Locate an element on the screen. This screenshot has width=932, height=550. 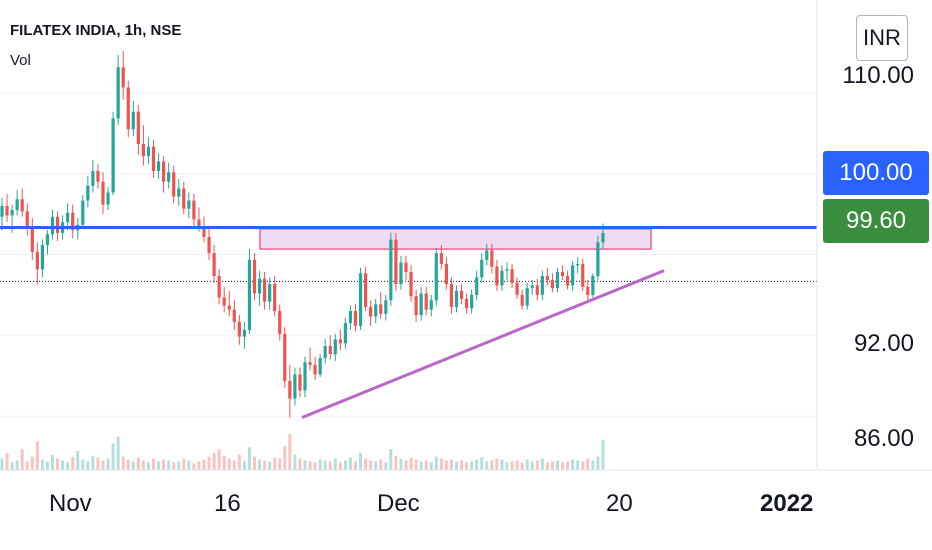
ascending-trendline is located at coordinates (483, 344).